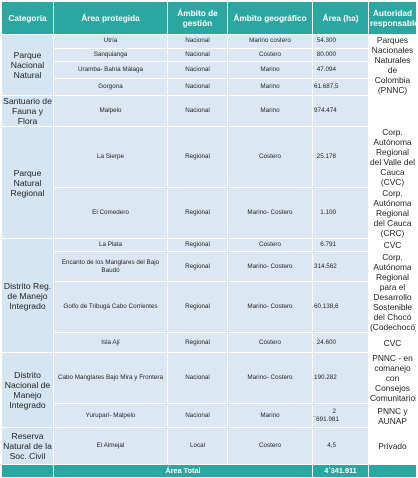  I want to click on header-autoridad: Autoridad responsable, so click(392, 18).